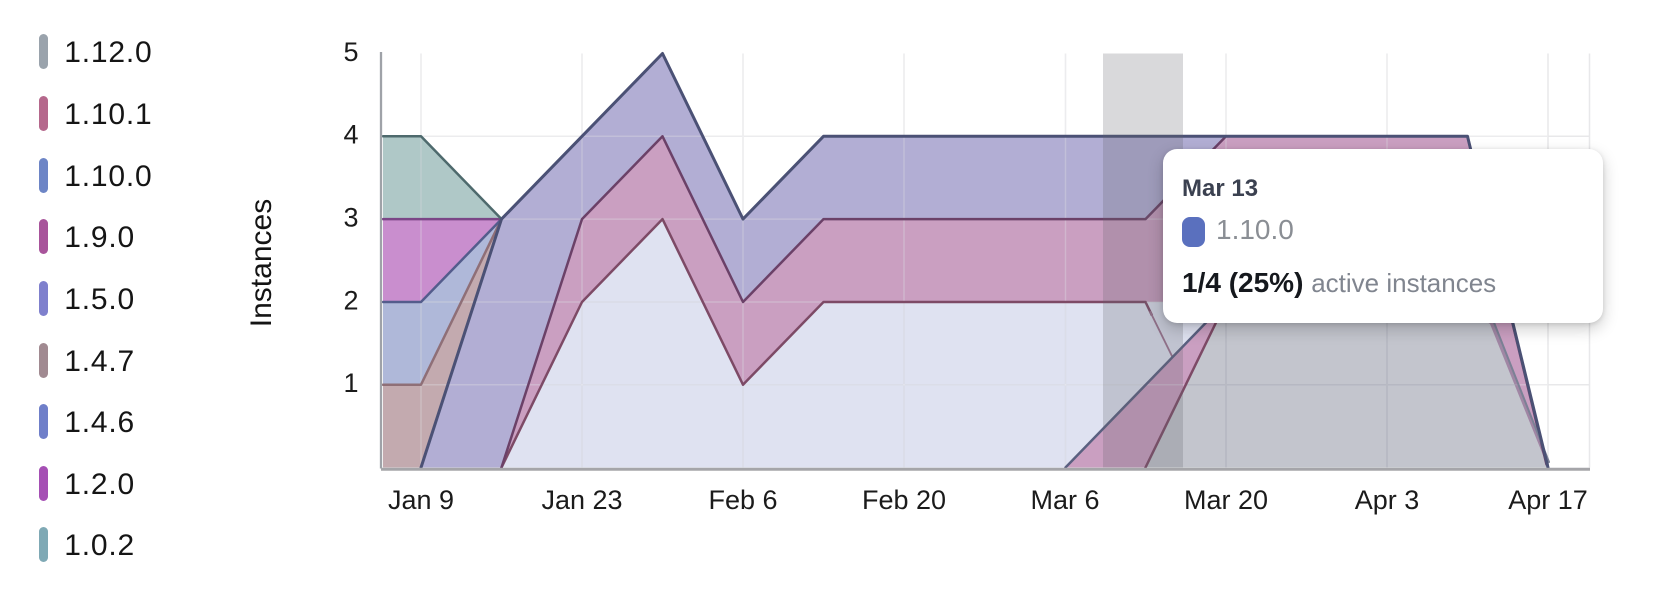 The height and width of the screenshot is (592, 1680). I want to click on svg-text: Jan 23, so click(581, 500).